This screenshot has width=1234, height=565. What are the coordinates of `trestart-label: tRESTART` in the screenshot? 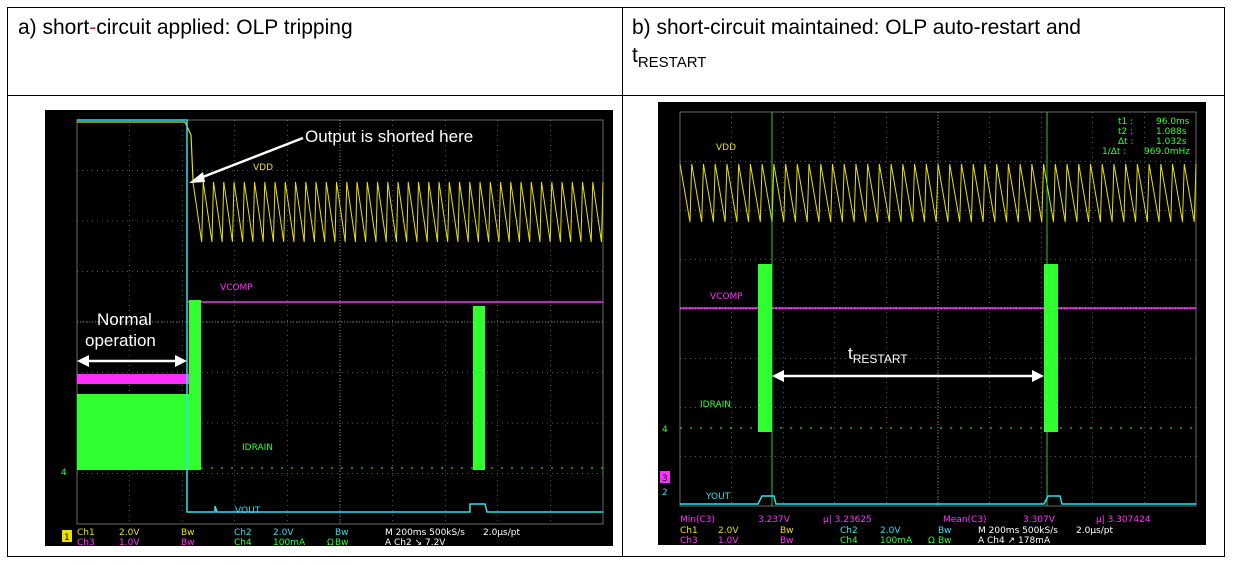 It's located at (878, 355).